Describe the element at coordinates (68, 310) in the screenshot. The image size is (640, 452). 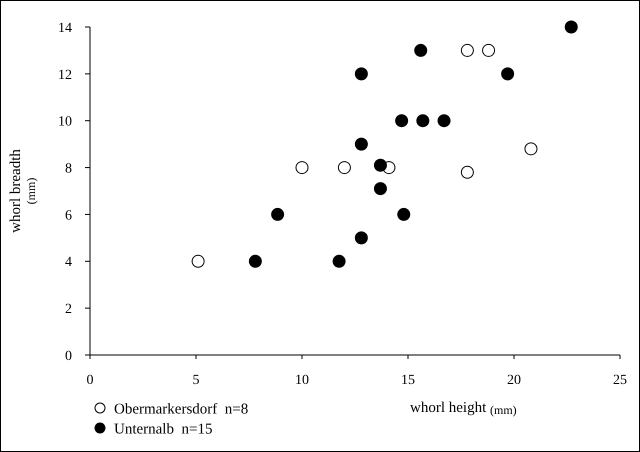
I see `y-tick-label: 2` at that location.